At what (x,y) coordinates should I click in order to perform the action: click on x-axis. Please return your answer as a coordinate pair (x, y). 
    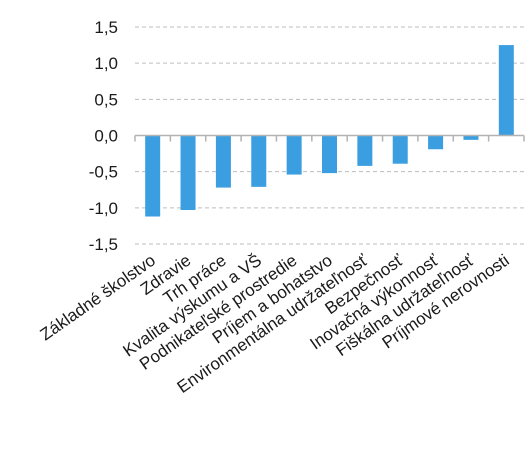
    Looking at the image, I should click on (329, 138).